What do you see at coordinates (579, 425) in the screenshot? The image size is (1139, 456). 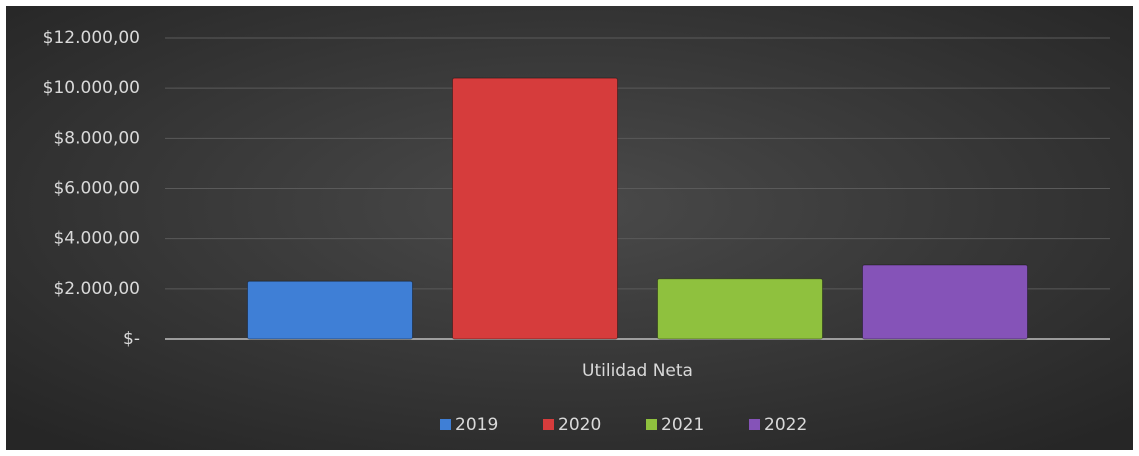 I see `legend-label: 2020` at bounding box center [579, 425].